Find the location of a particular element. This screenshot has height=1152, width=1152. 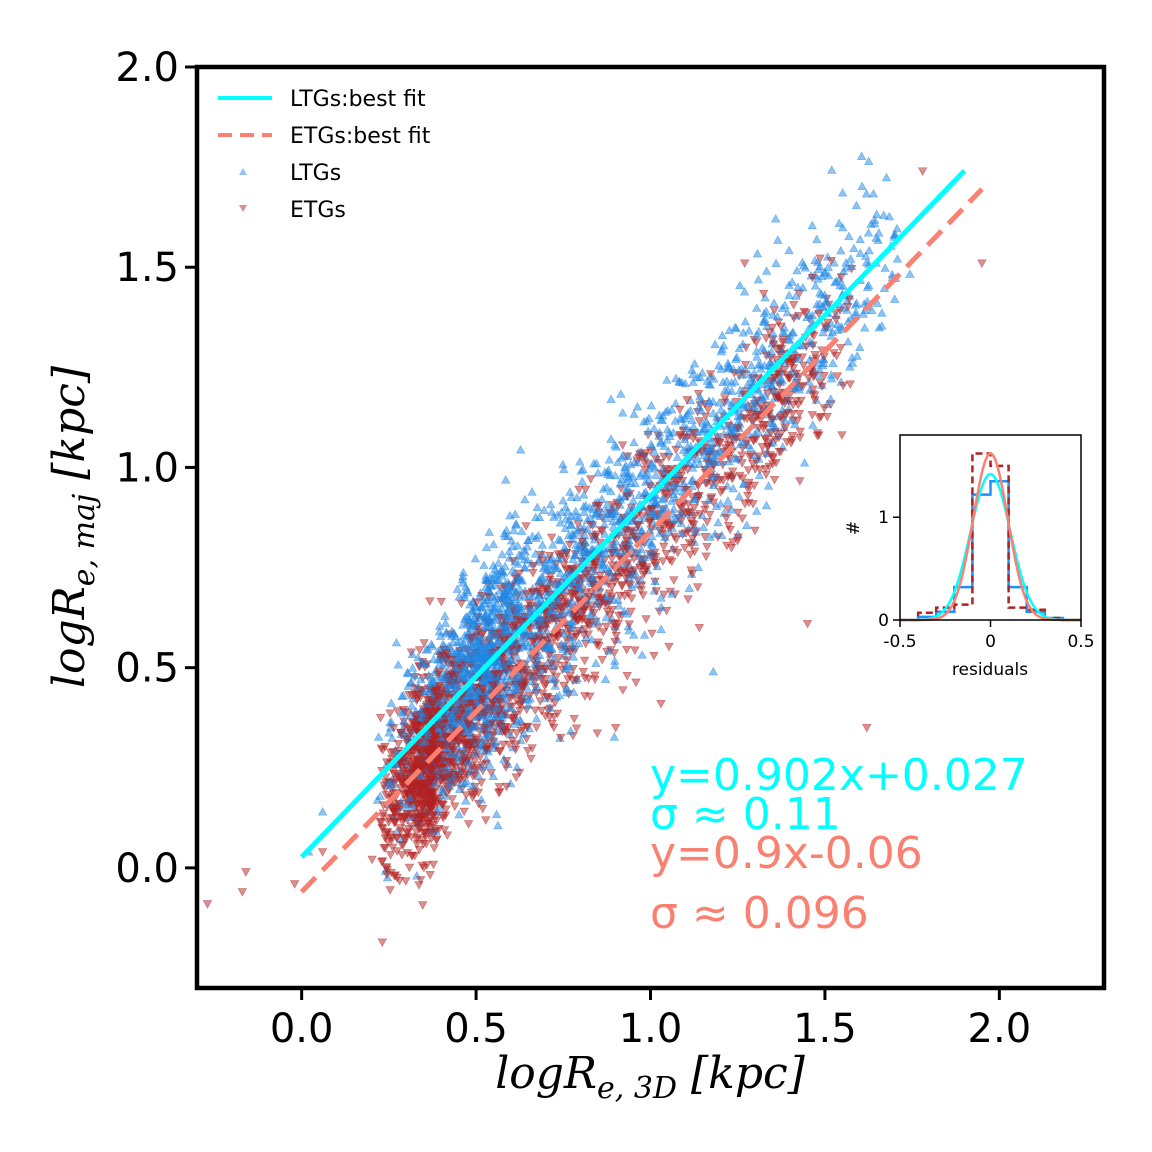

ltg-sigma: σ ≈ 0.11 is located at coordinates (745, 814).